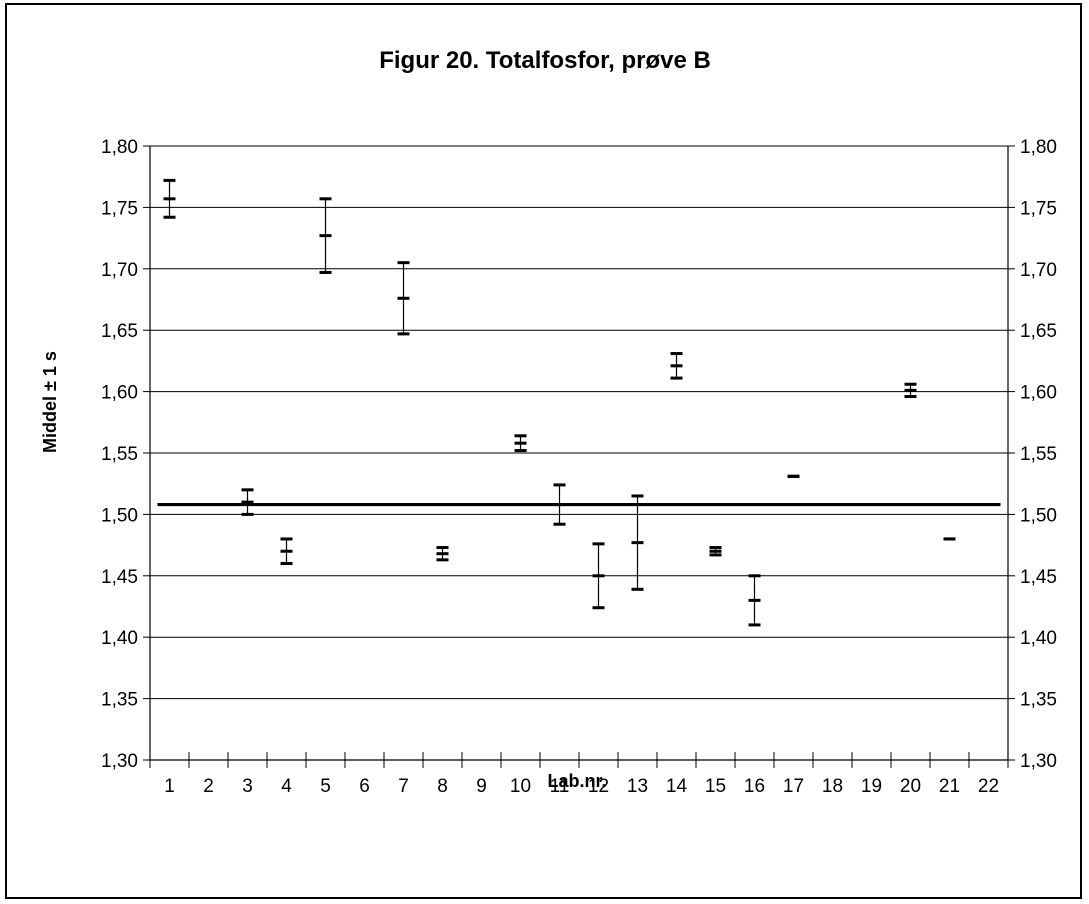 This screenshot has height=904, width=1089. I want to click on x-tick-label: 19, so click(871, 786).